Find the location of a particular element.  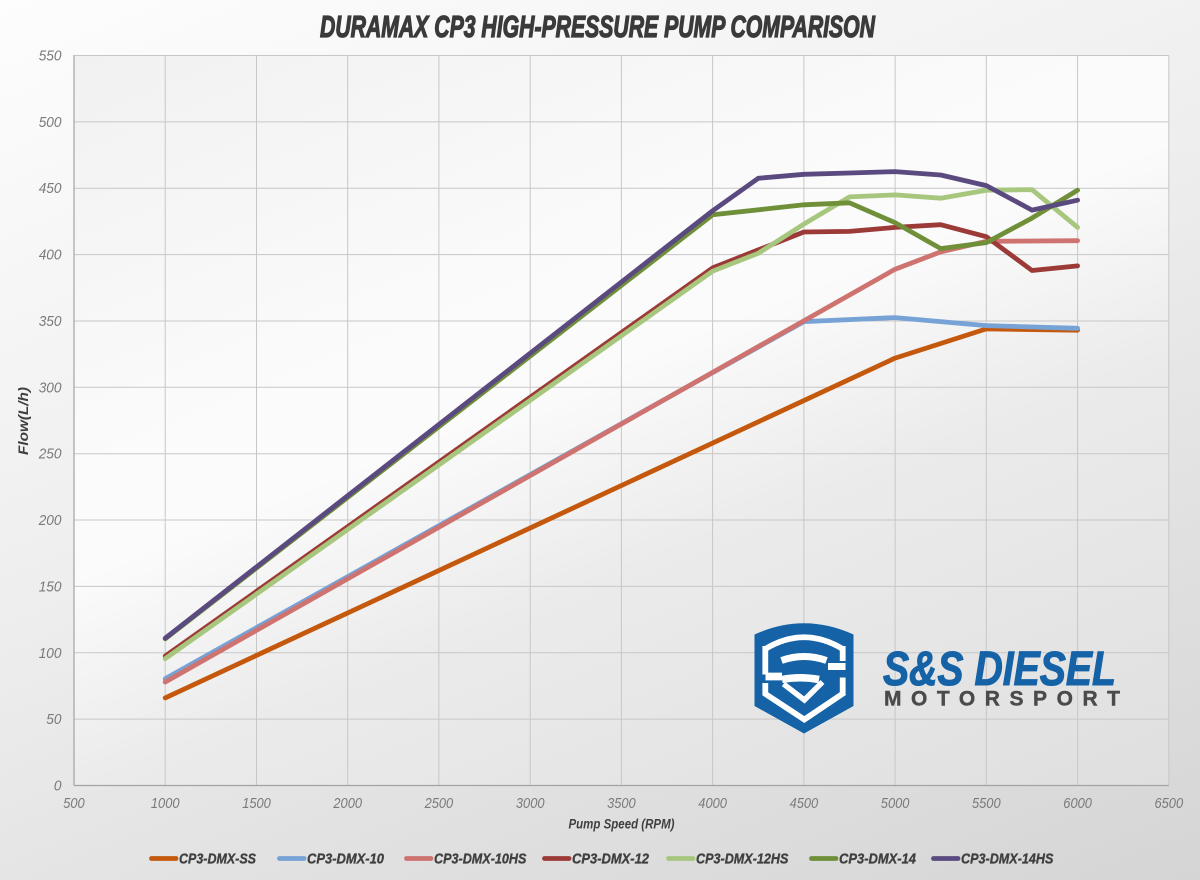

svg-text: 1500 is located at coordinates (256, 804).